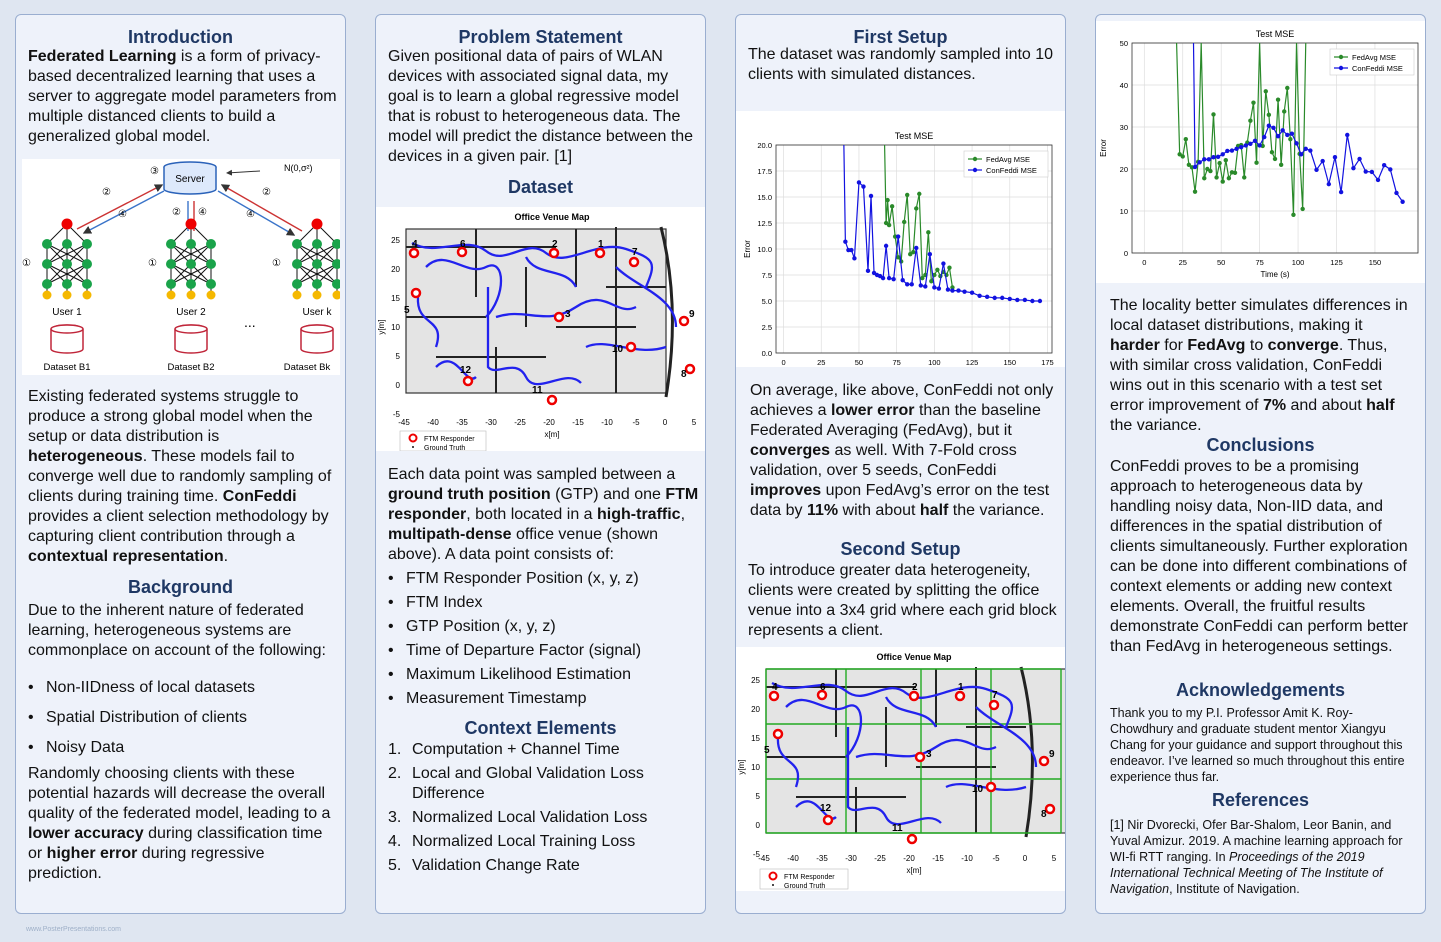  I want to click on svg-text: -25, so click(520, 422).